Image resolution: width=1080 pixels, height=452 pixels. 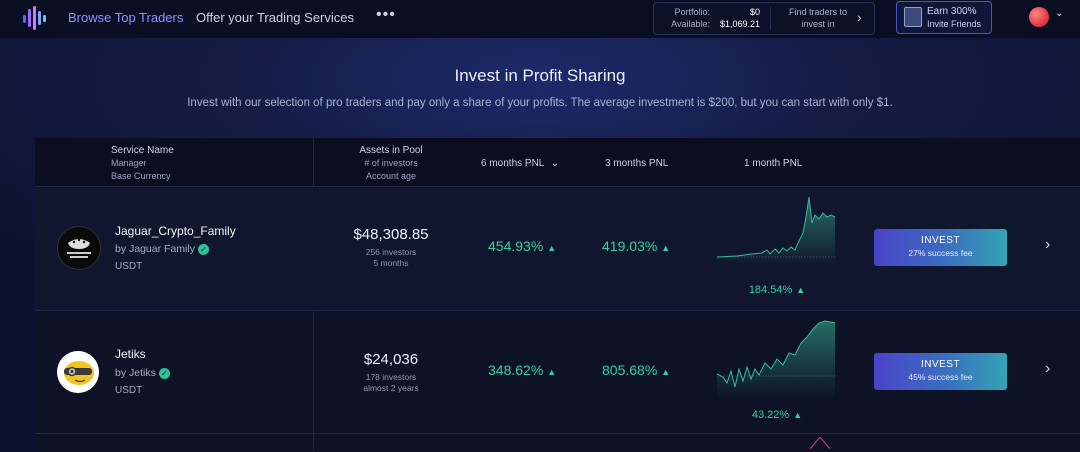 What do you see at coordinates (692, 12) in the screenshot?
I see `portfolio-label: Portfolio:` at bounding box center [692, 12].